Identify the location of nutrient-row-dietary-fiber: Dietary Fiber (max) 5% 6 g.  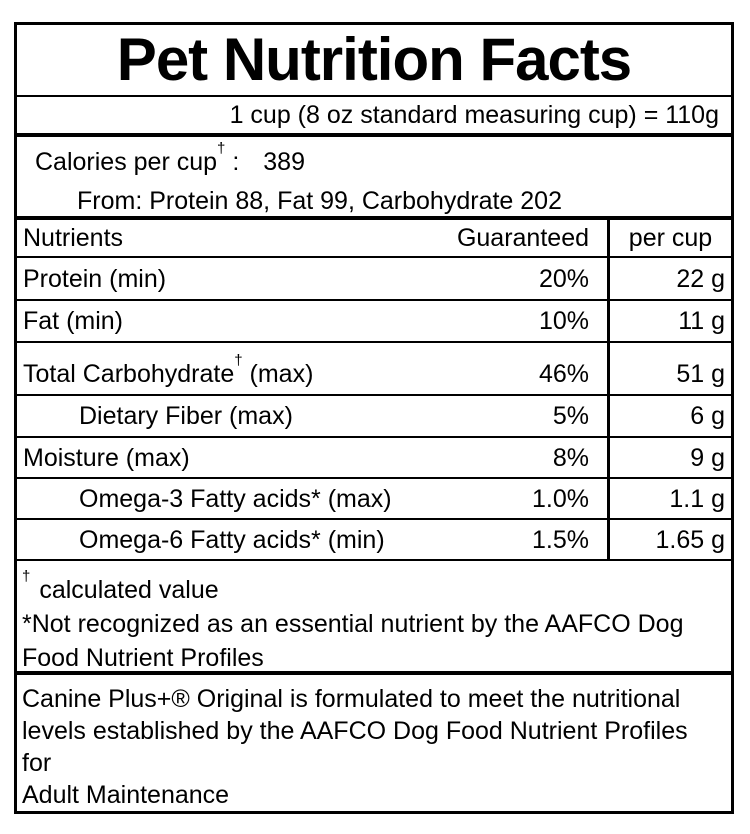
(374, 417).